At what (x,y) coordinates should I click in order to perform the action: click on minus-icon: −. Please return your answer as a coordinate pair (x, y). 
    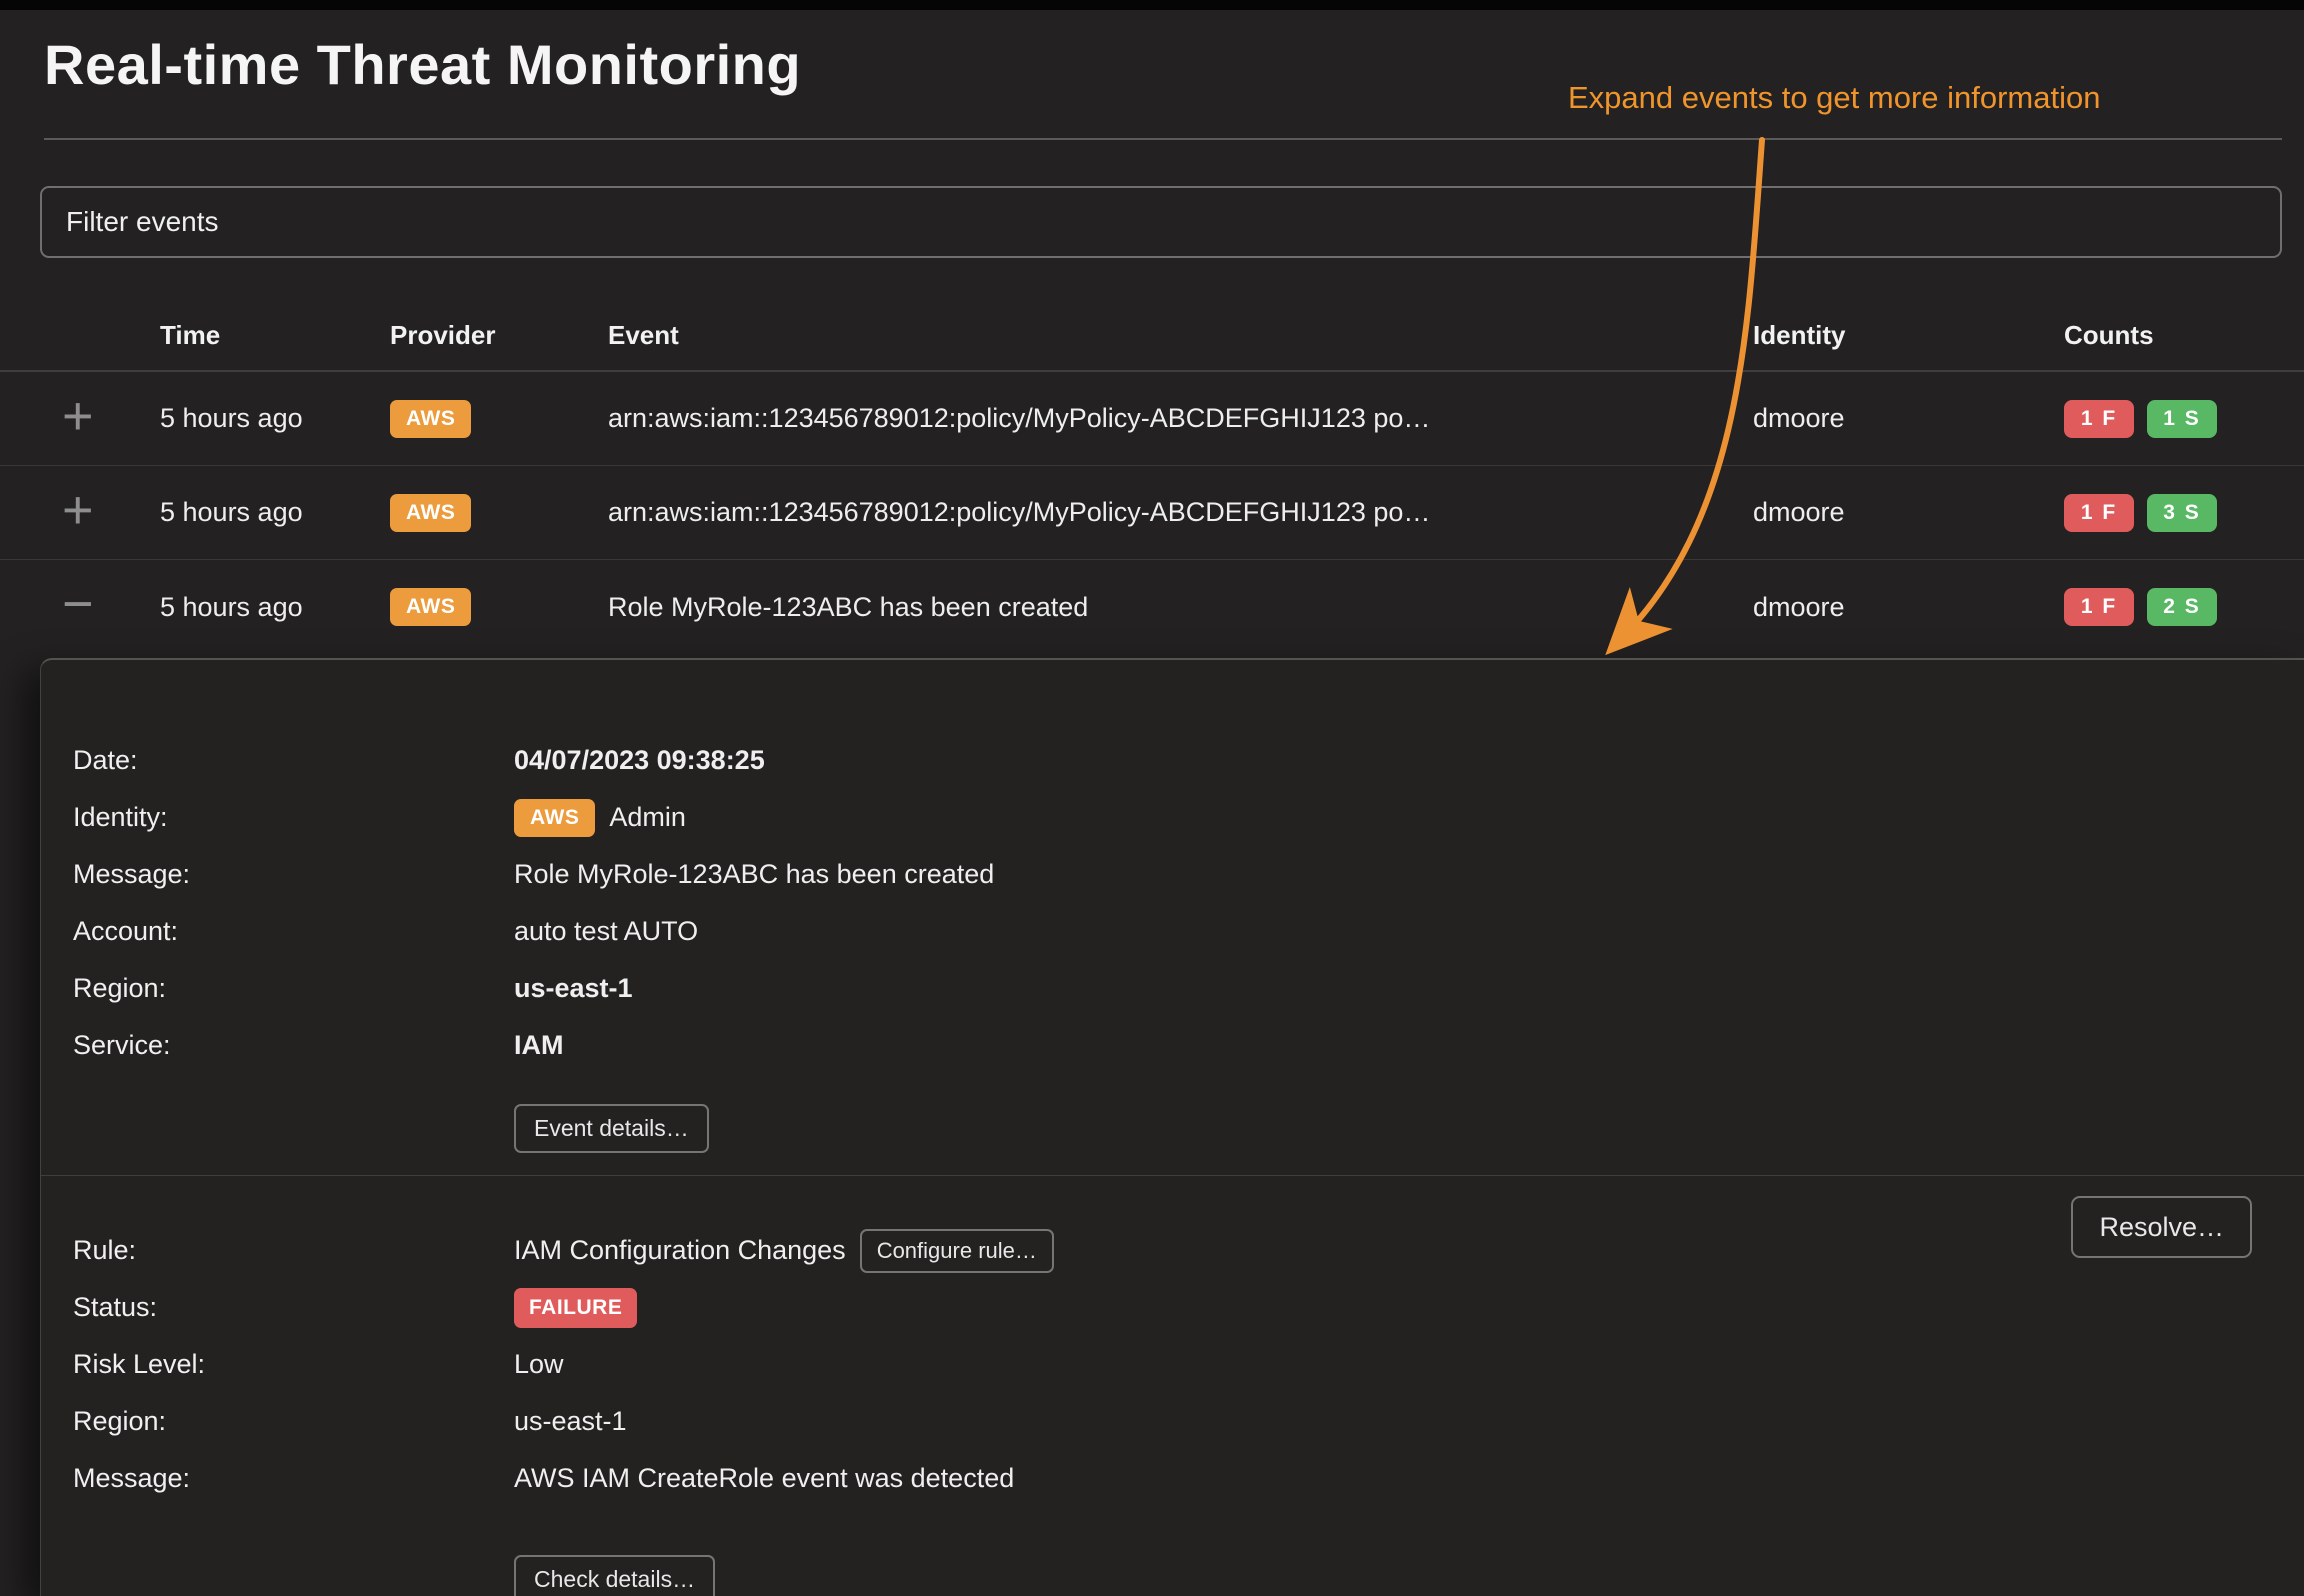
    Looking at the image, I should click on (78, 604).